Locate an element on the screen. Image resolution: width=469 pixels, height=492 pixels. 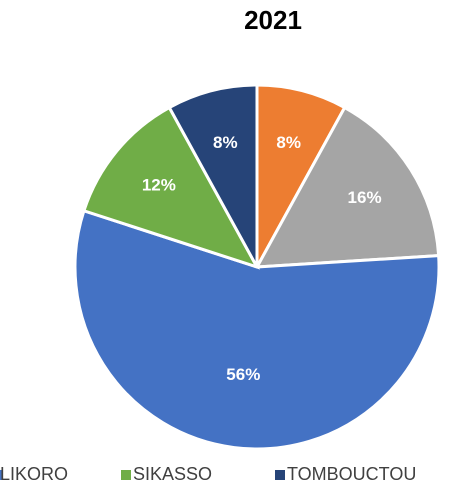
legend-label: TOMBOUCTOU is located at coordinates (351, 474).